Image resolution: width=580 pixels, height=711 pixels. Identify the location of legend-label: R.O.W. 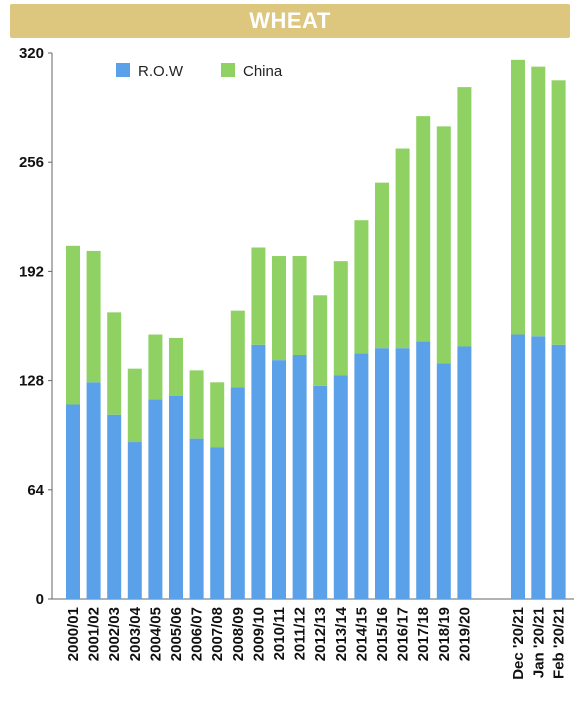
(161, 71).